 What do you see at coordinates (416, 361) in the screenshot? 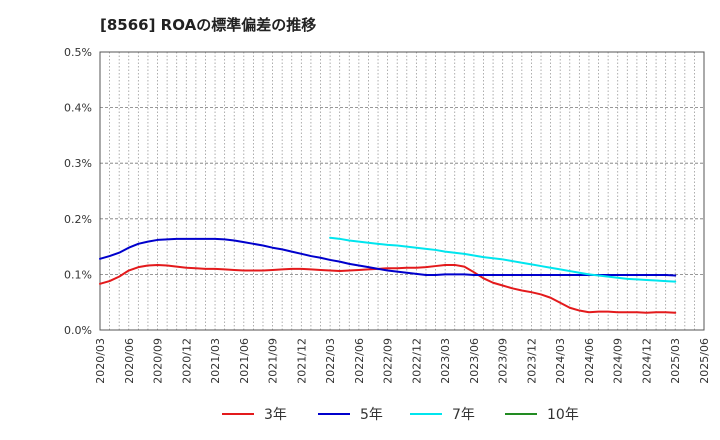
I see `x-tick-label: 2022/12` at bounding box center [416, 361].